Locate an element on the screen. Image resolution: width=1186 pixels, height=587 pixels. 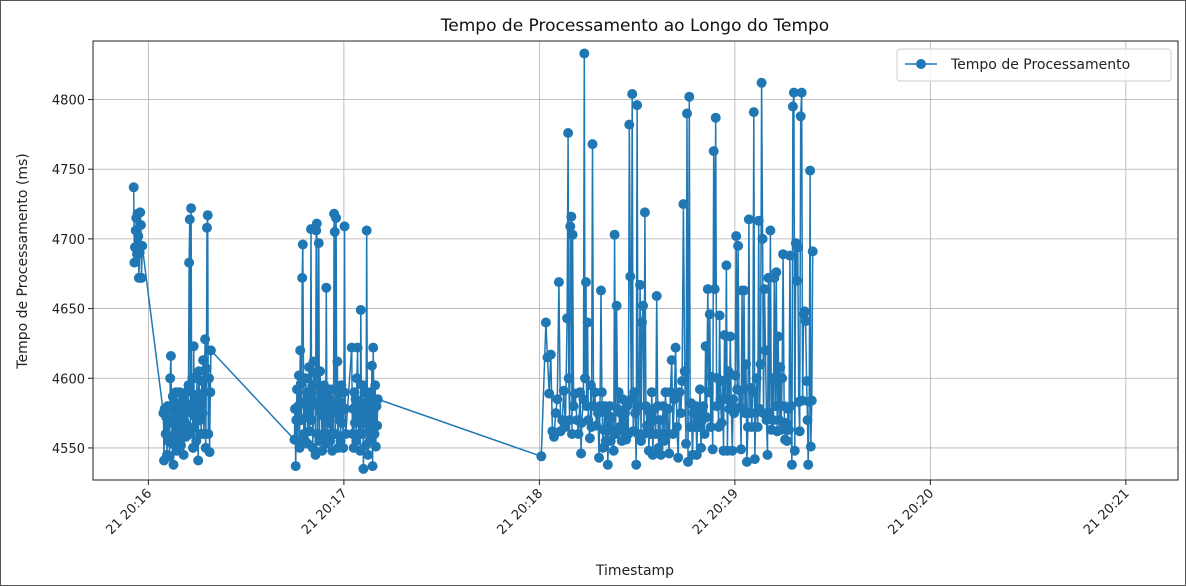
x-tick-label: 21 20:17 is located at coordinates (325, 512).